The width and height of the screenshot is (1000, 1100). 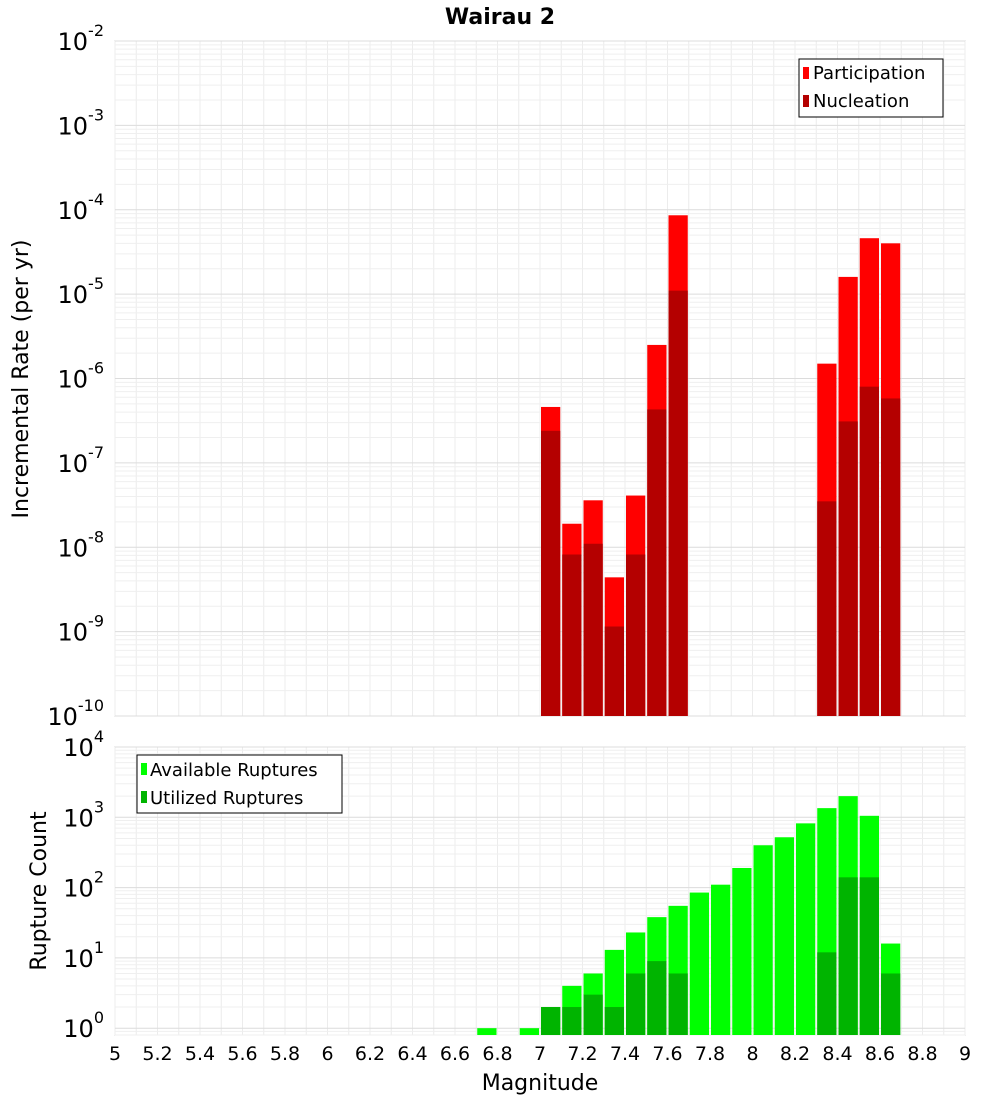 What do you see at coordinates (455, 1054) in the screenshot?
I see `x-tick-label: 6.6` at bounding box center [455, 1054].